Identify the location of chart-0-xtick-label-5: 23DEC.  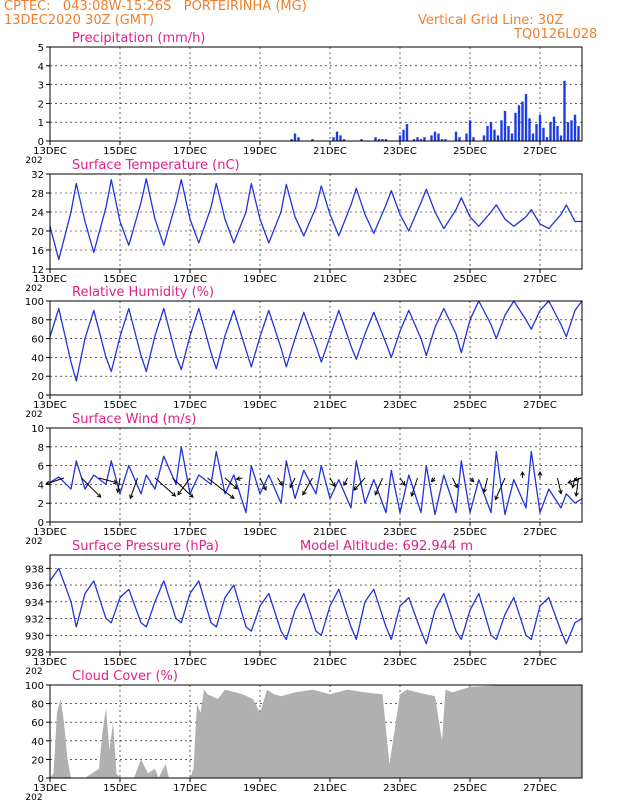
(400, 151).